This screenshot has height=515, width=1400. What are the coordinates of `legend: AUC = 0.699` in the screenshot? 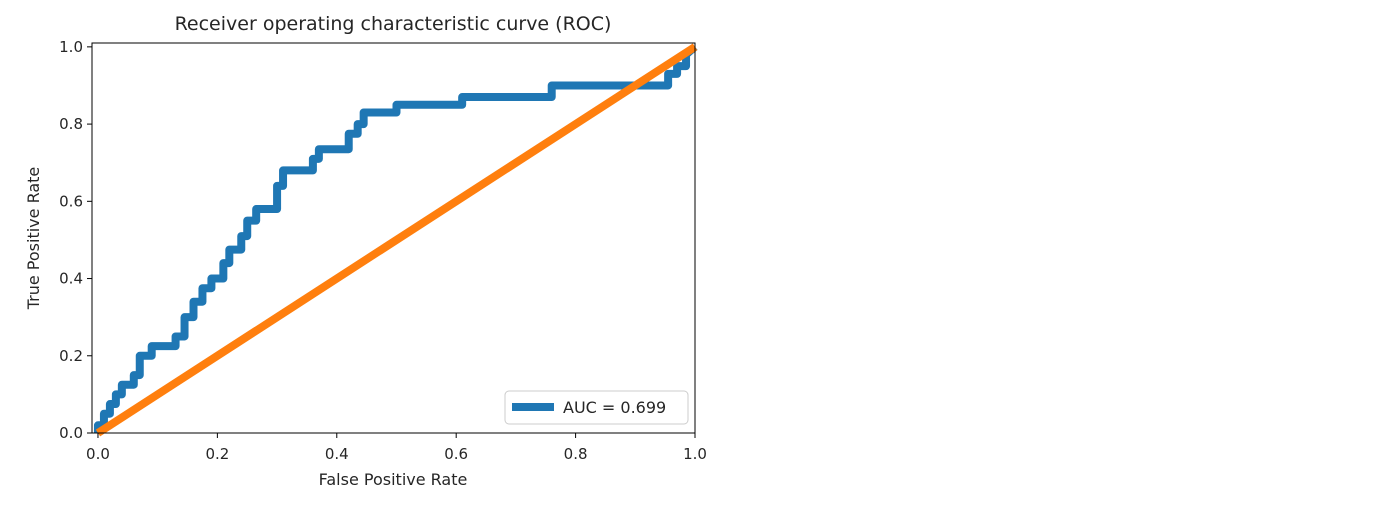 It's located at (596, 407).